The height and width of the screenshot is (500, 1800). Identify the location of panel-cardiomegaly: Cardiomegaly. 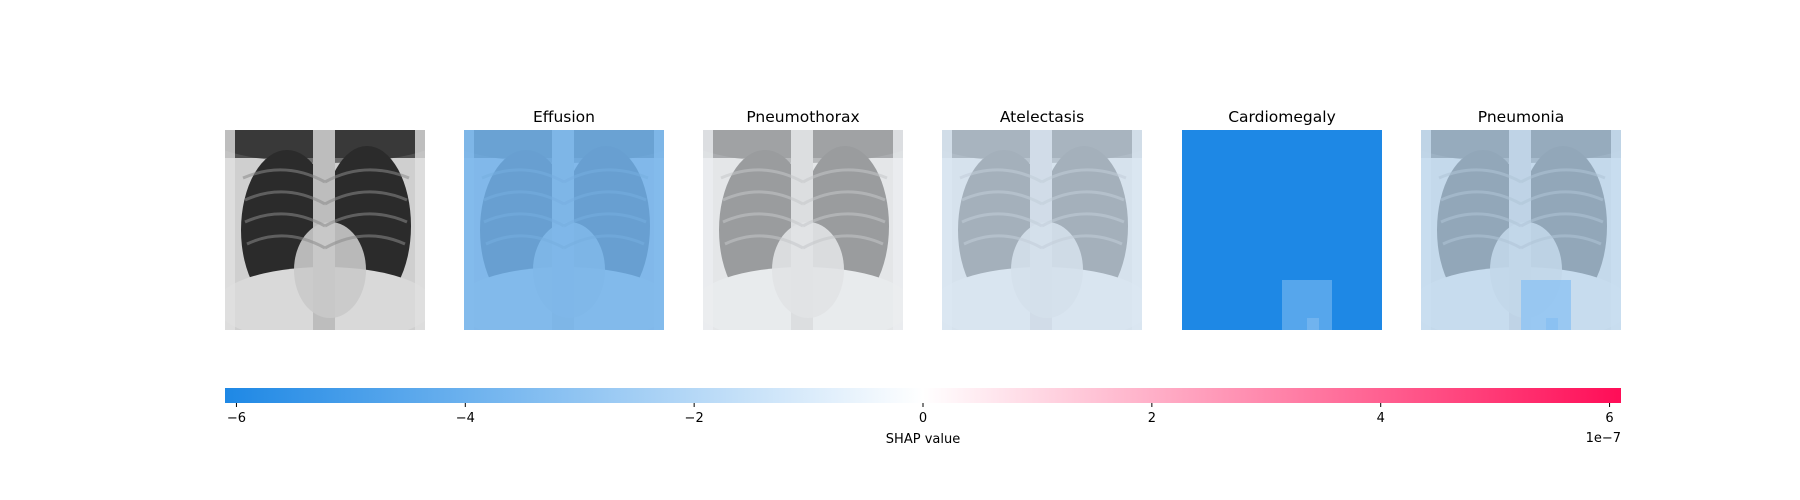
(1282, 219).